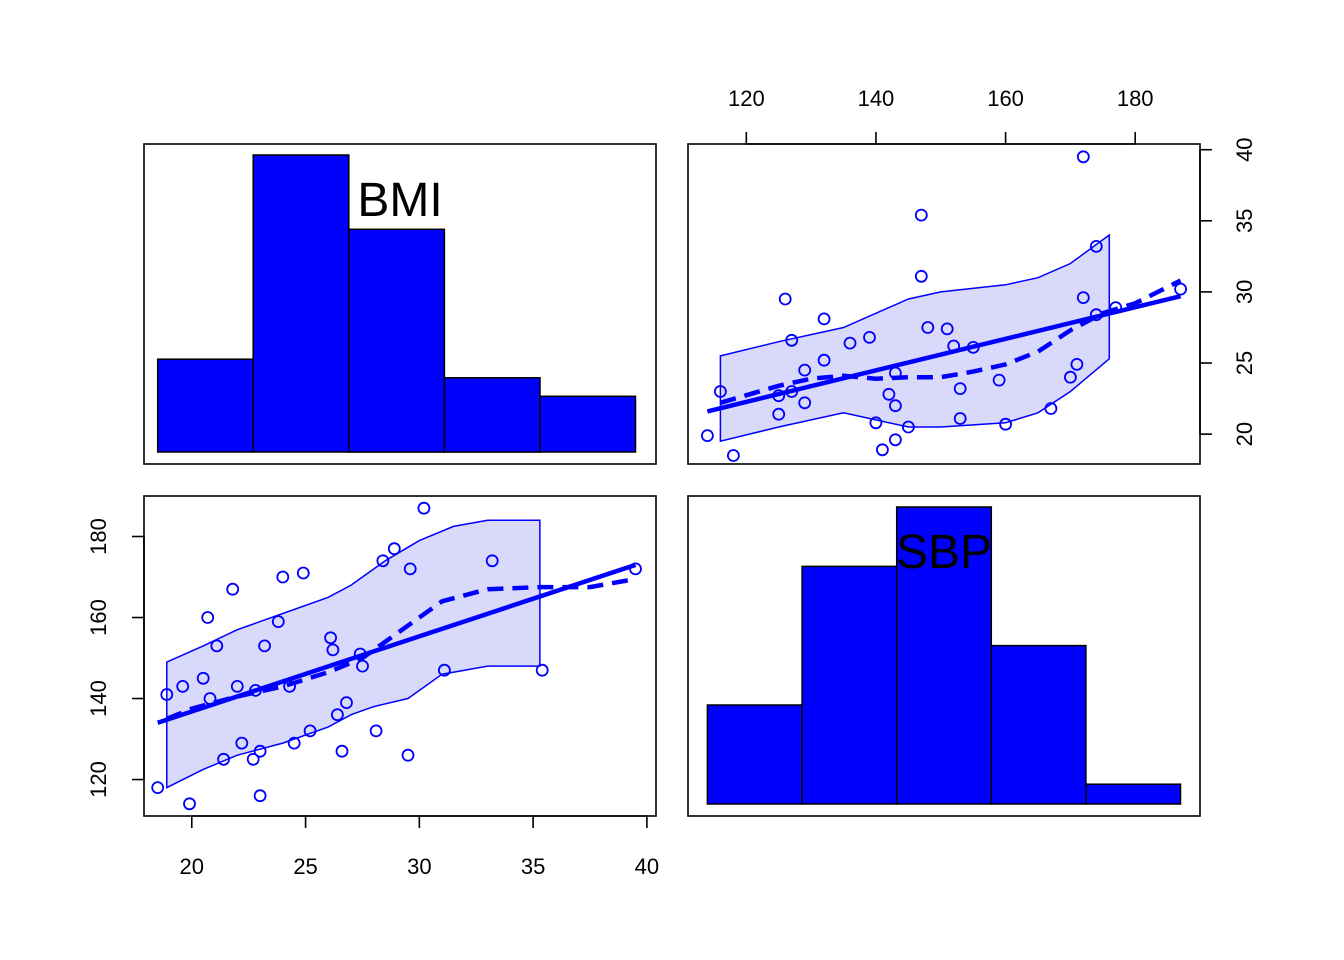 Image resolution: width=1344 pixels, height=960 pixels. I want to click on bmi-bottom-axis-tick-label: 30, so click(419, 866).